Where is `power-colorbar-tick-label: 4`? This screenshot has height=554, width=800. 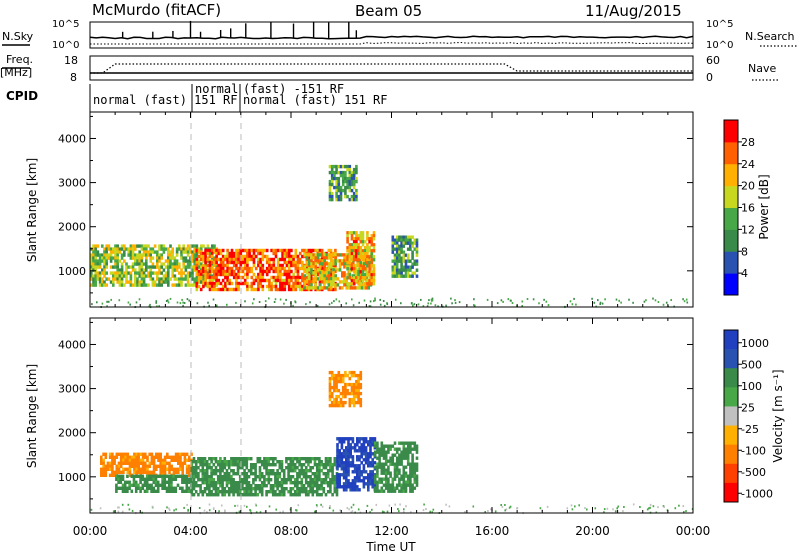 power-colorbar-tick-label: 4 is located at coordinates (744, 273).